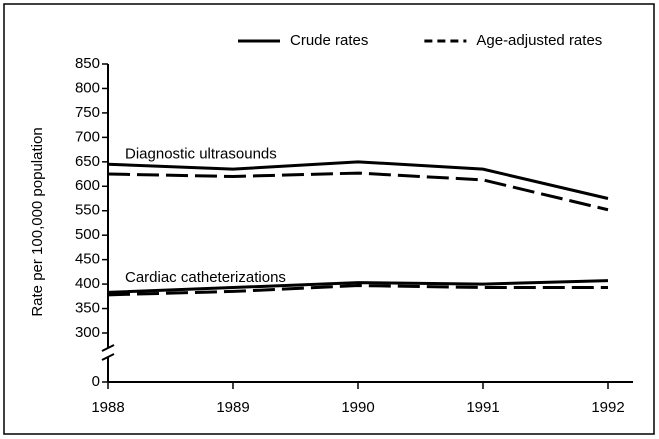 This screenshot has height=439, width=659. Describe the element at coordinates (37, 221) in the screenshot. I see `y-axis-label: Rate per 100,000 population` at that location.